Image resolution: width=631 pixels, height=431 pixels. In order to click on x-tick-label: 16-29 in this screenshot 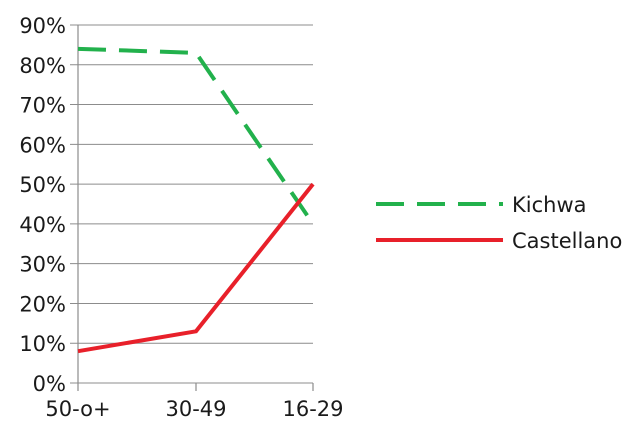, I will do `click(312, 409)`.